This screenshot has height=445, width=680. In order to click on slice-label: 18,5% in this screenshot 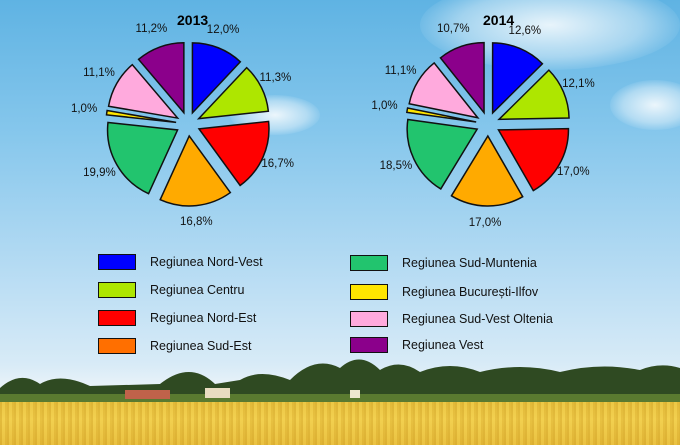, I will do `click(396, 165)`.